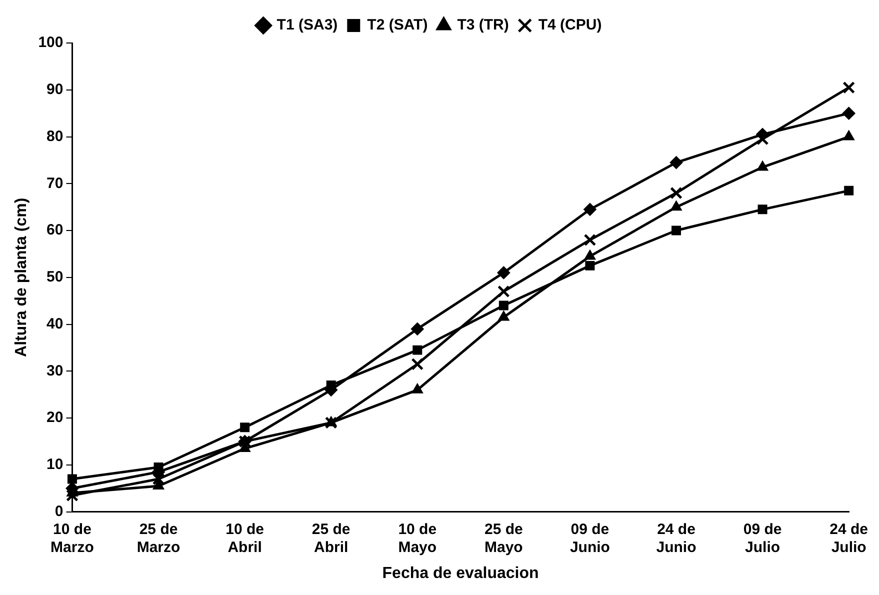 Image resolution: width=879 pixels, height=595 pixels. I want to click on x-tick-label: 25 de Mayo, so click(503, 538).